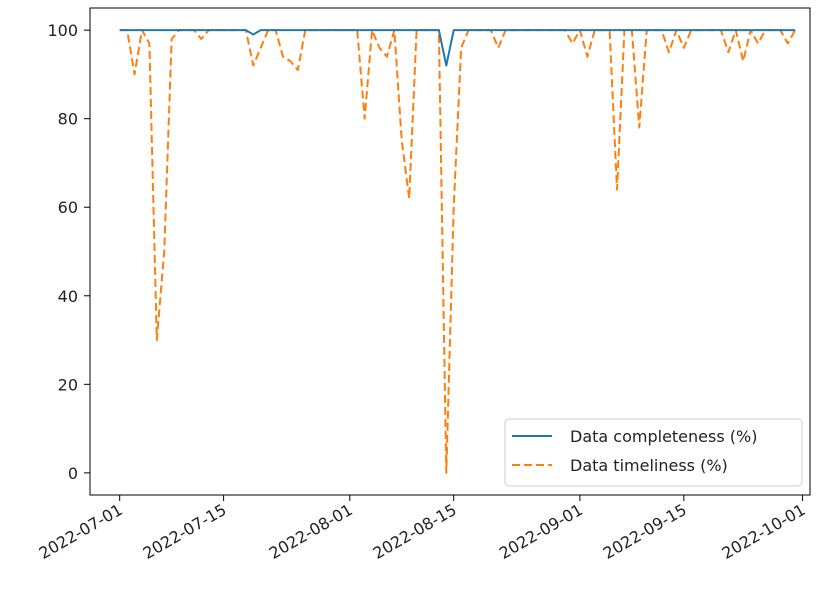  I want to click on x-tick-label: 2022-07-15, so click(185, 531).